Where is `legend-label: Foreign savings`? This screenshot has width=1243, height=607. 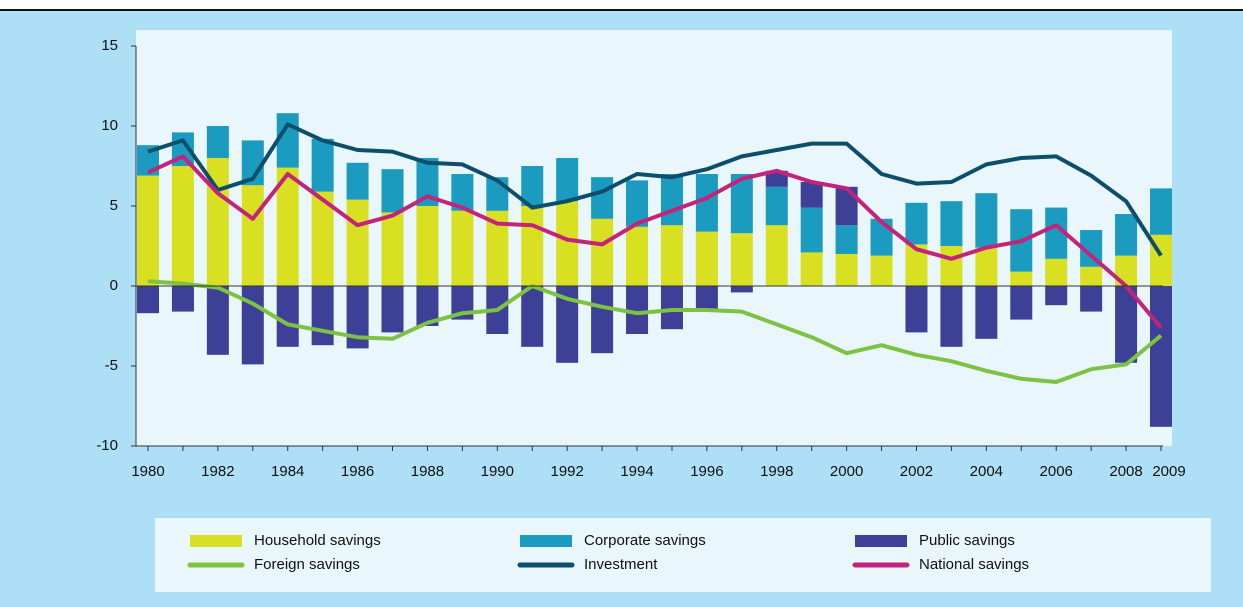
legend-label: Foreign savings is located at coordinates (307, 564).